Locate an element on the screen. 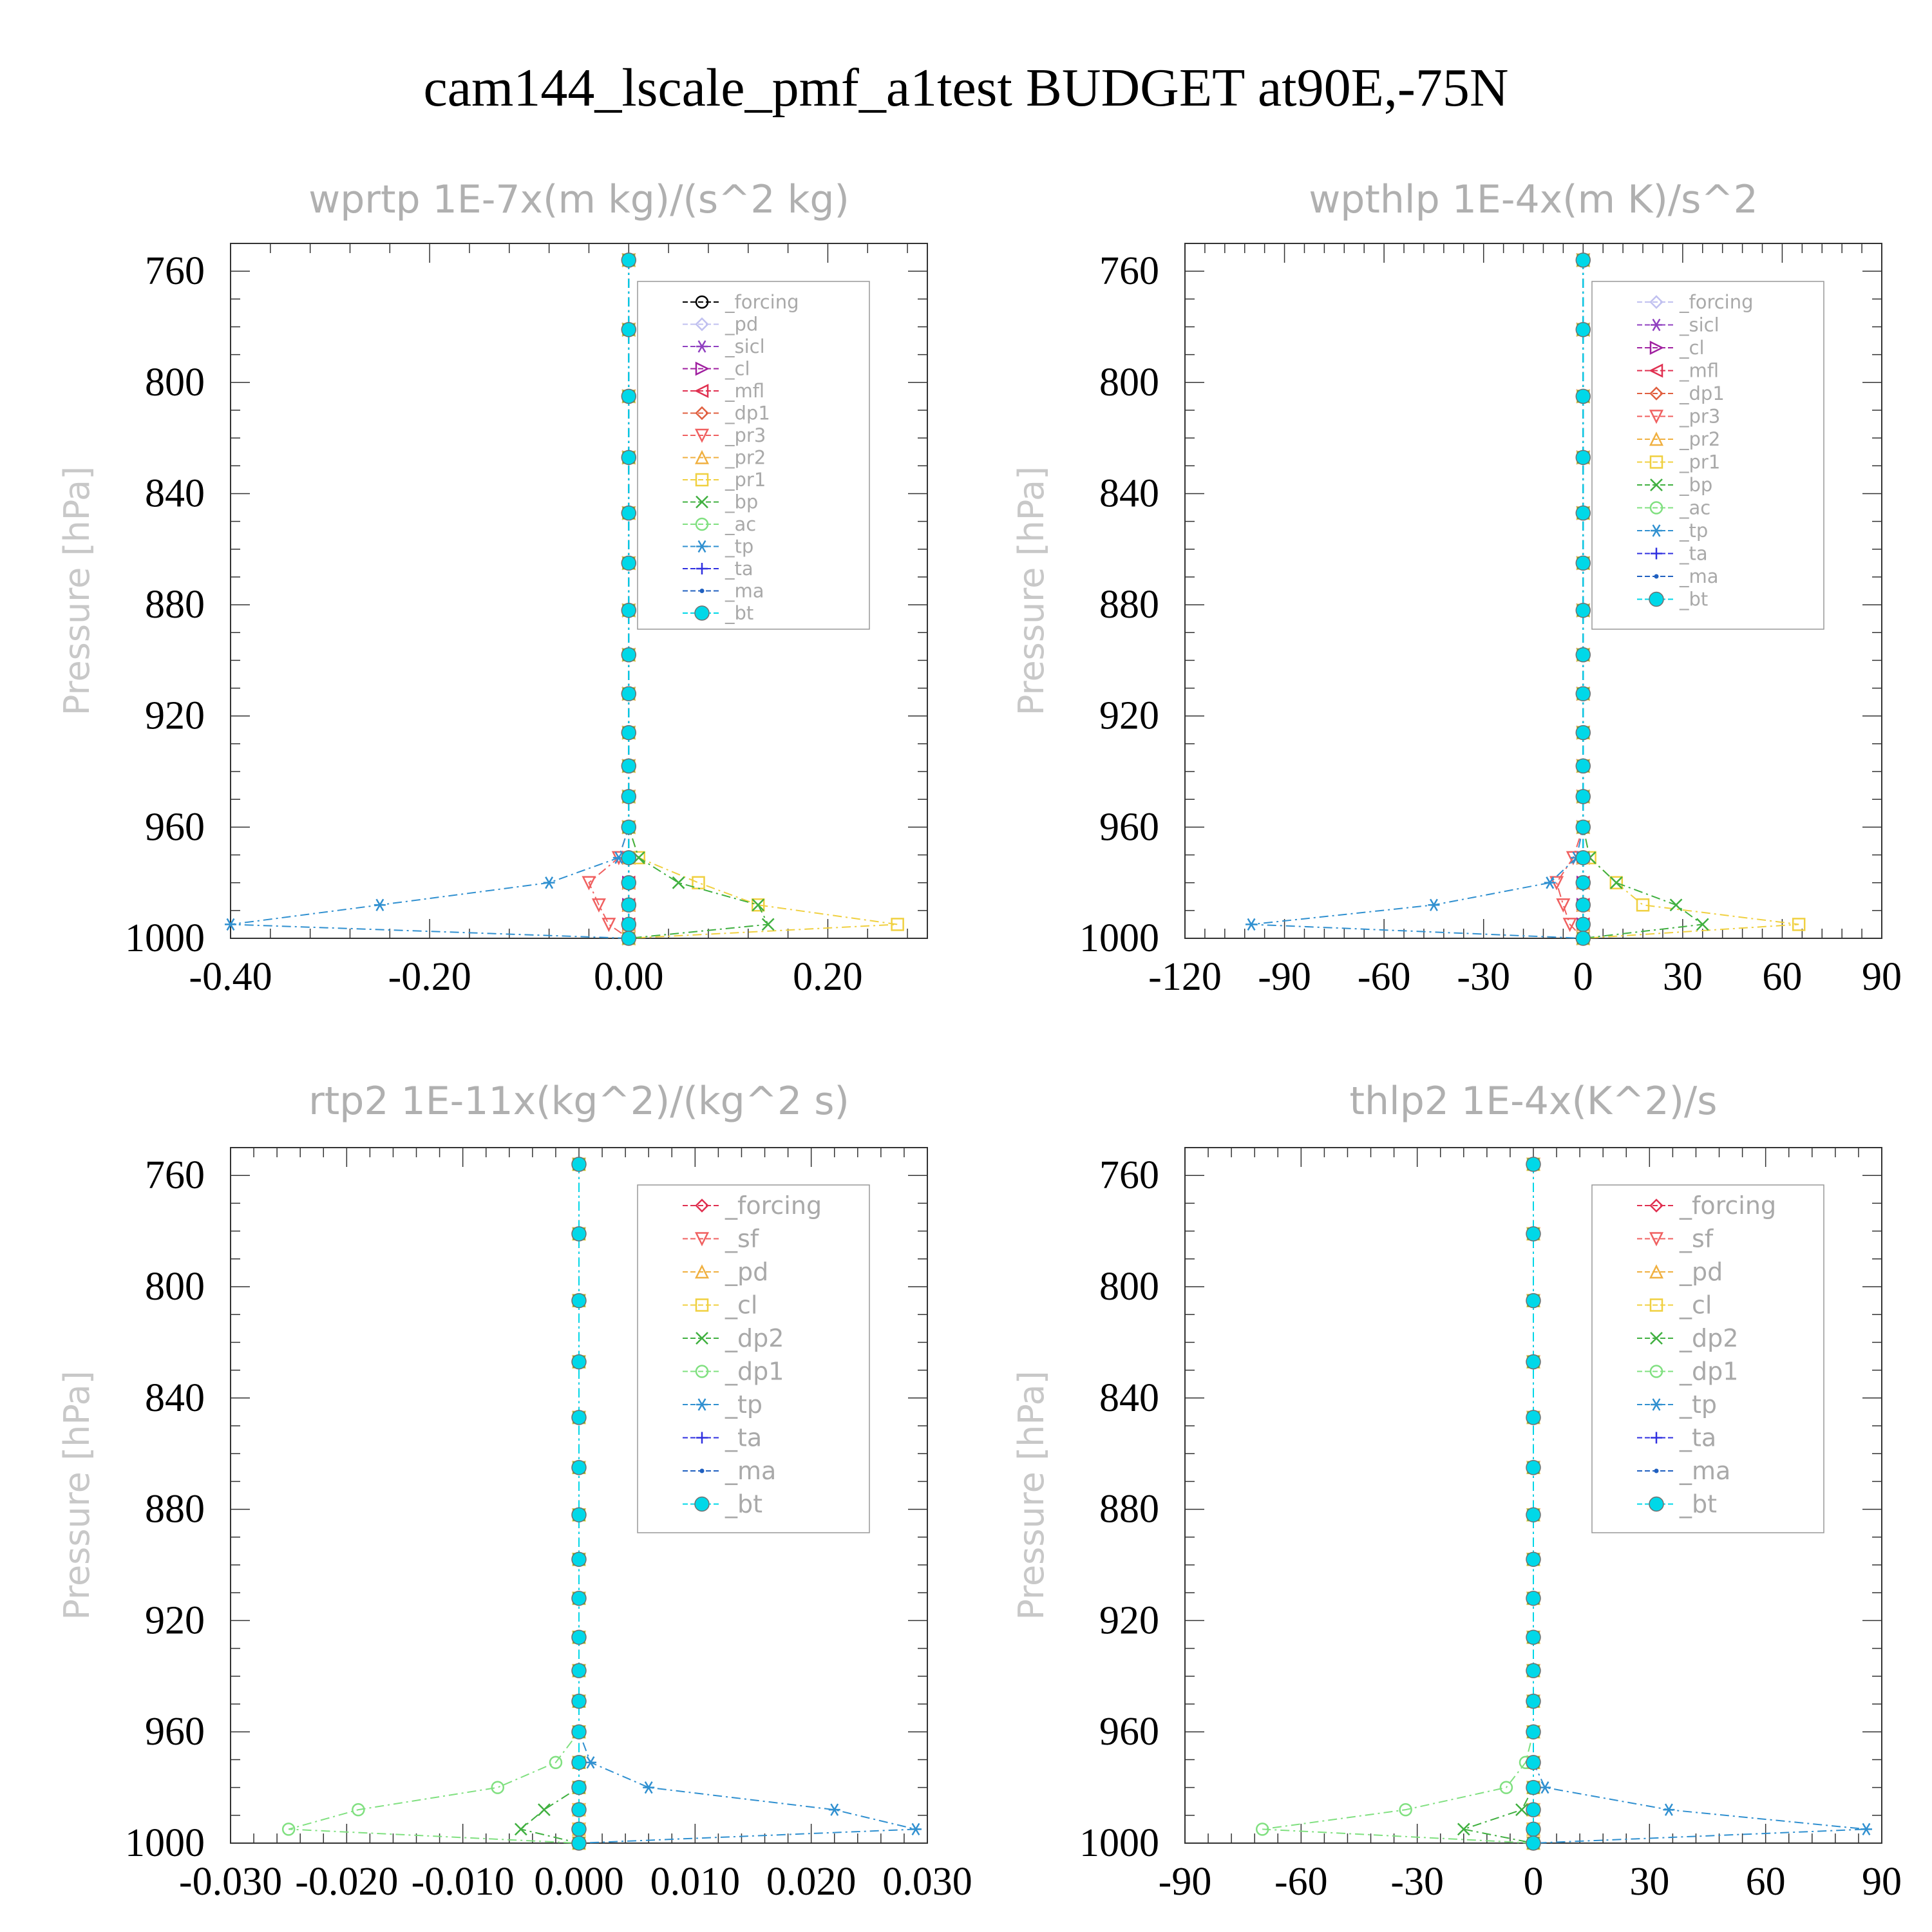 This screenshot has height=1932, width=1932. legend-label: _ta is located at coordinates (743, 1438).